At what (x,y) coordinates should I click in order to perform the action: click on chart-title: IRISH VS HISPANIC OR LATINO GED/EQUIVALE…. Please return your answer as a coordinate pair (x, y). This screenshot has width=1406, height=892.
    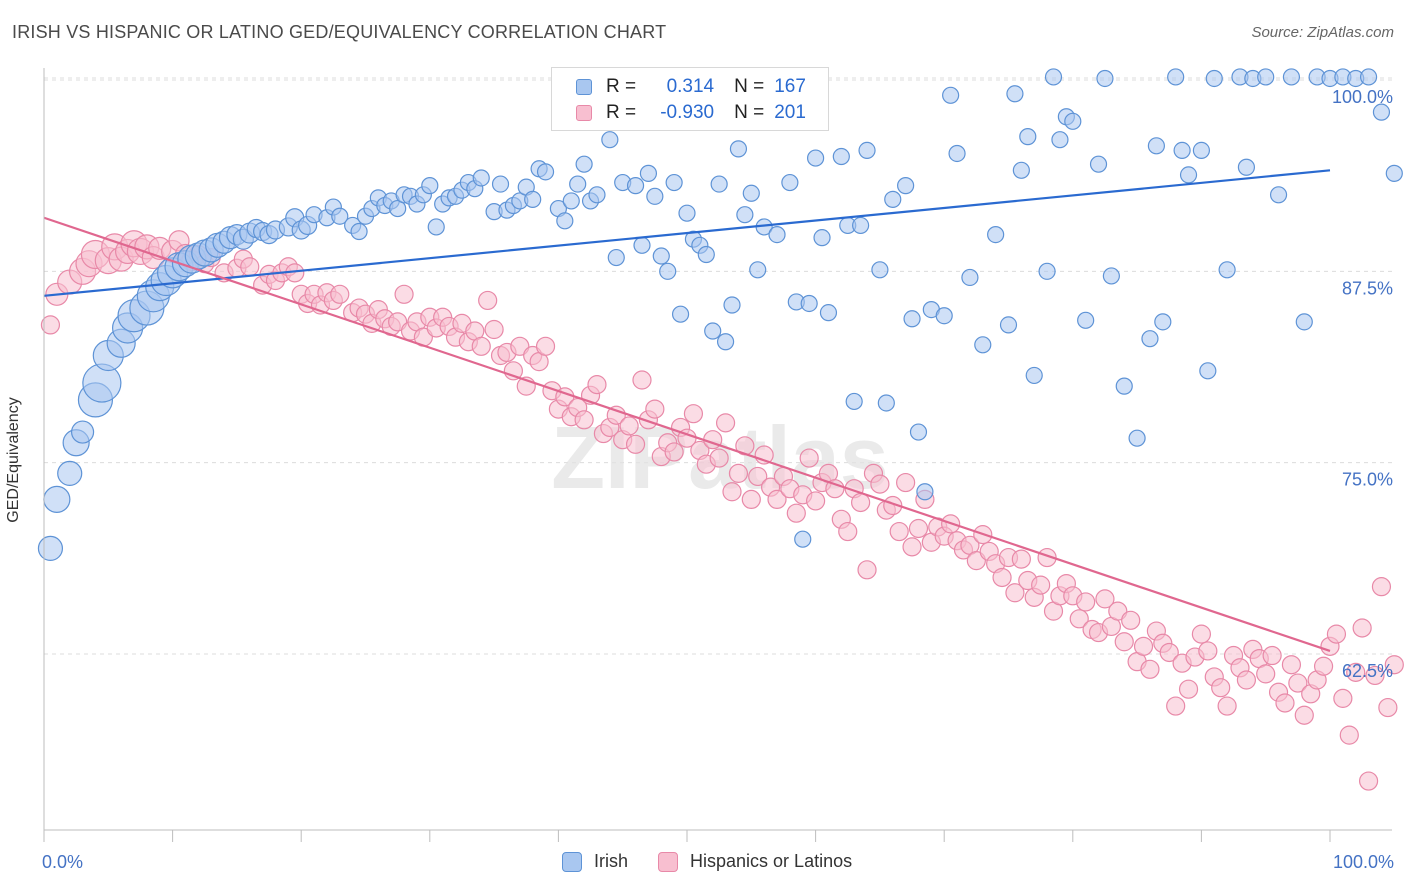
    Looking at the image, I should click on (339, 32).